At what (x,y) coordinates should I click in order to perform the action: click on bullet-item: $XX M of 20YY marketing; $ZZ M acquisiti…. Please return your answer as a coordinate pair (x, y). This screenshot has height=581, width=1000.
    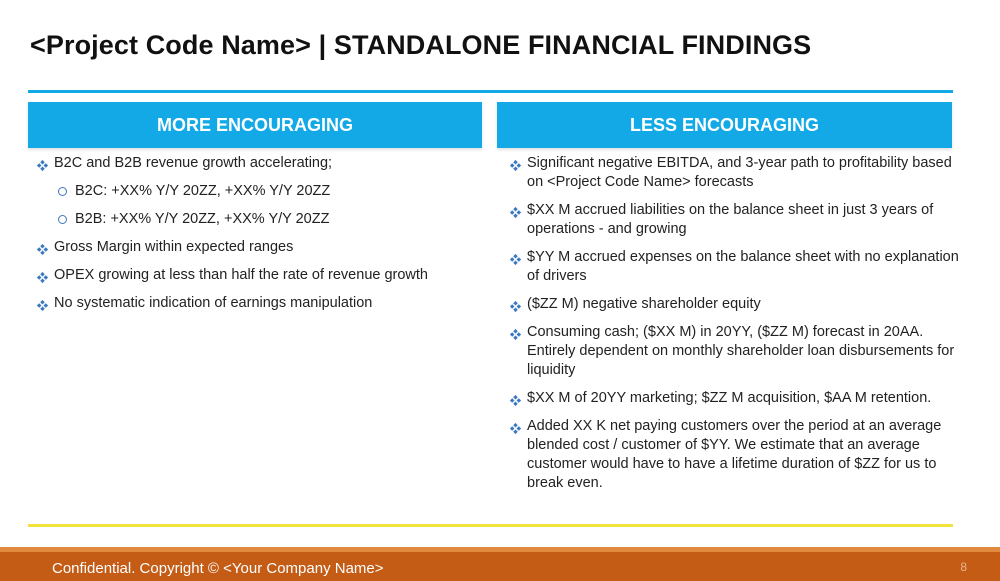
    Looking at the image, I should click on (734, 398).